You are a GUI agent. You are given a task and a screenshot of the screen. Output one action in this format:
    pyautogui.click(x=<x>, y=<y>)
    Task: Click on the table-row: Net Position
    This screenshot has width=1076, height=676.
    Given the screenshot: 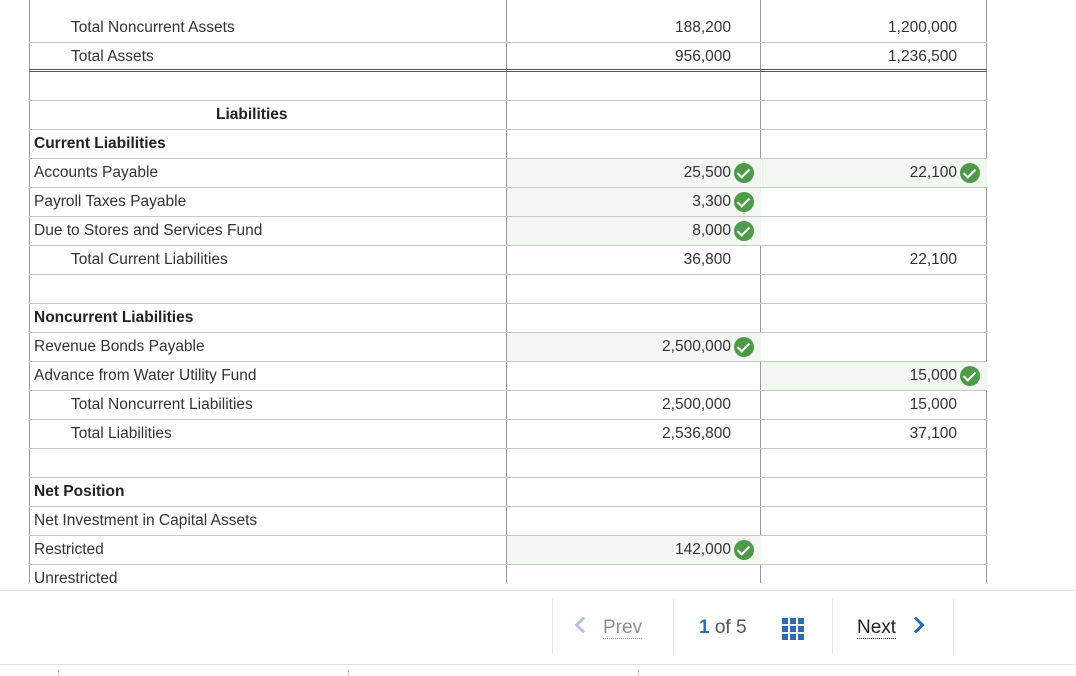 What is the action you would take?
    pyautogui.click(x=508, y=492)
    